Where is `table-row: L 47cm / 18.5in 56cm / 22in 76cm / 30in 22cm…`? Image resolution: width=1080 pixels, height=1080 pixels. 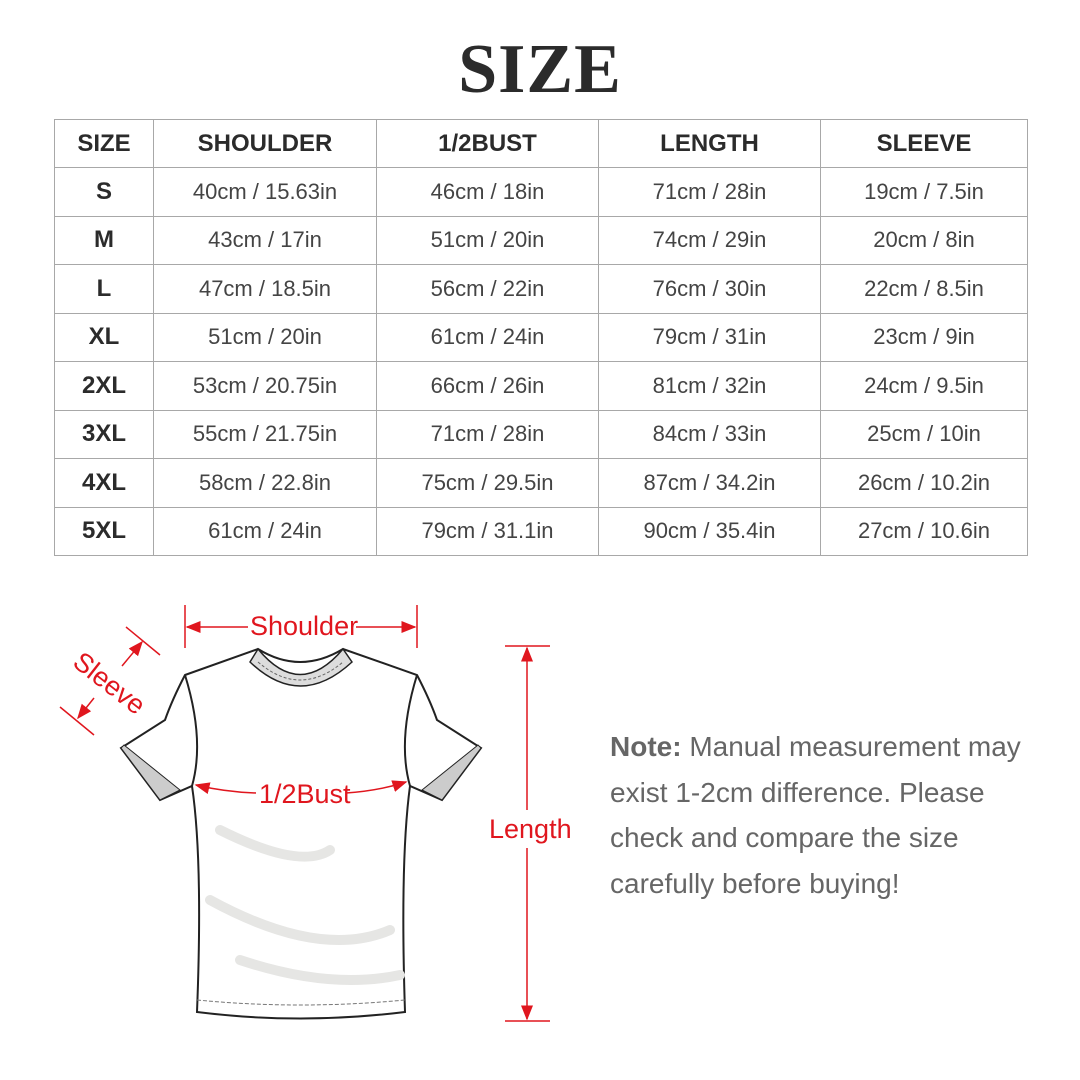 table-row: L 47cm / 18.5in 56cm / 22in 76cm / 30in 22cm… is located at coordinates (541, 289).